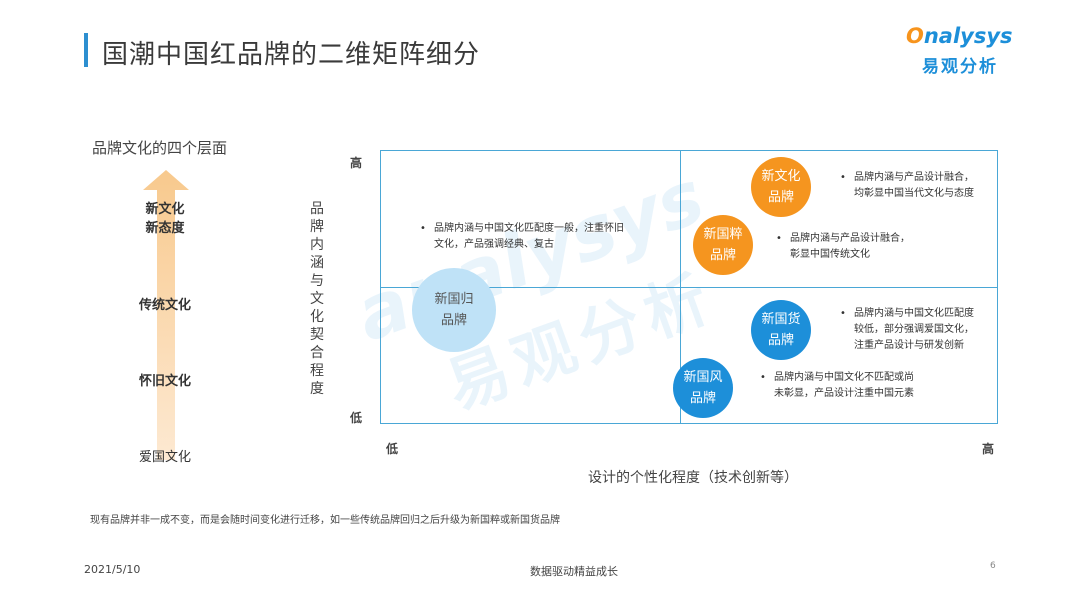  Describe the element at coordinates (112, 569) in the screenshot. I see `footer-date: 2021/5/10` at that location.